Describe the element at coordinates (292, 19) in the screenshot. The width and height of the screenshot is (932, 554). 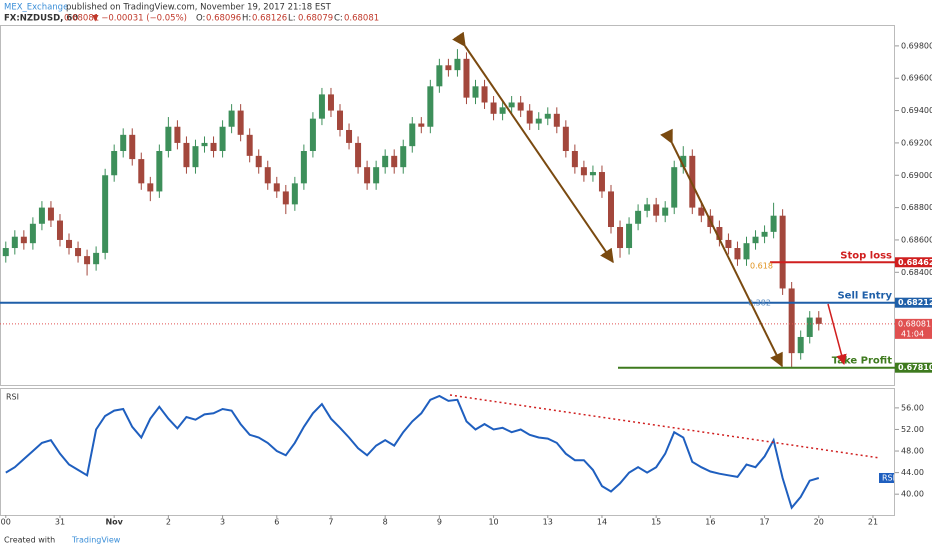
I see `ohlc-key: L:` at that location.